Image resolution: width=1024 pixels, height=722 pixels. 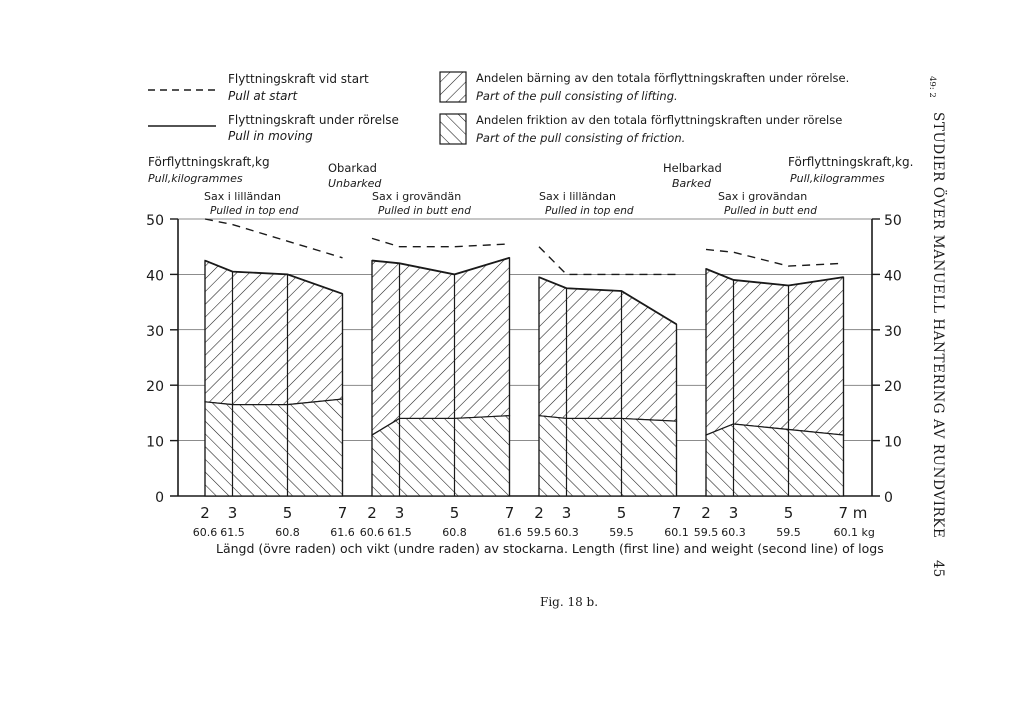 I want to click on y-tick-label-right: 30, so click(x=893, y=332).